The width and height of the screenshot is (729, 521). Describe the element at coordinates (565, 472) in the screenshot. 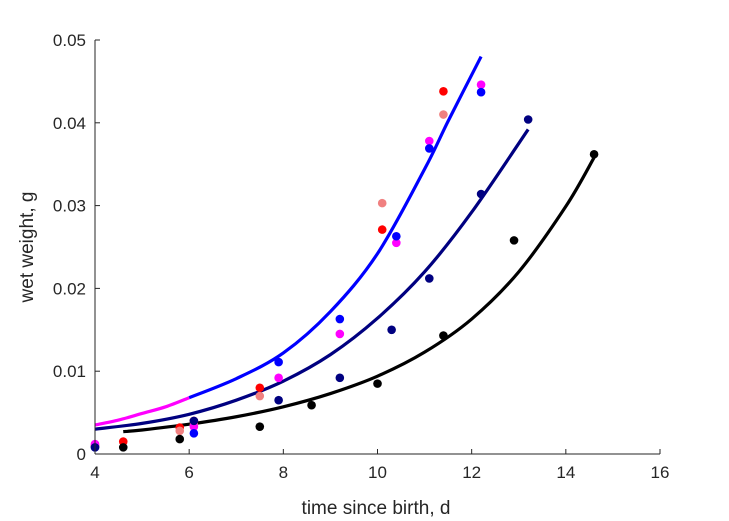

I see `x-tick-label: 14` at that location.